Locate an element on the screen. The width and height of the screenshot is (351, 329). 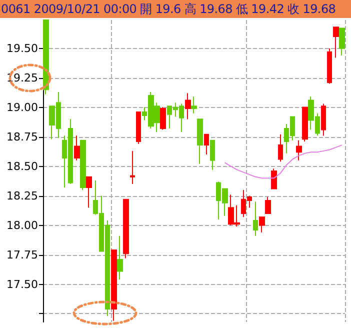
y-tick-label: 18.75 is located at coordinates (22, 137).